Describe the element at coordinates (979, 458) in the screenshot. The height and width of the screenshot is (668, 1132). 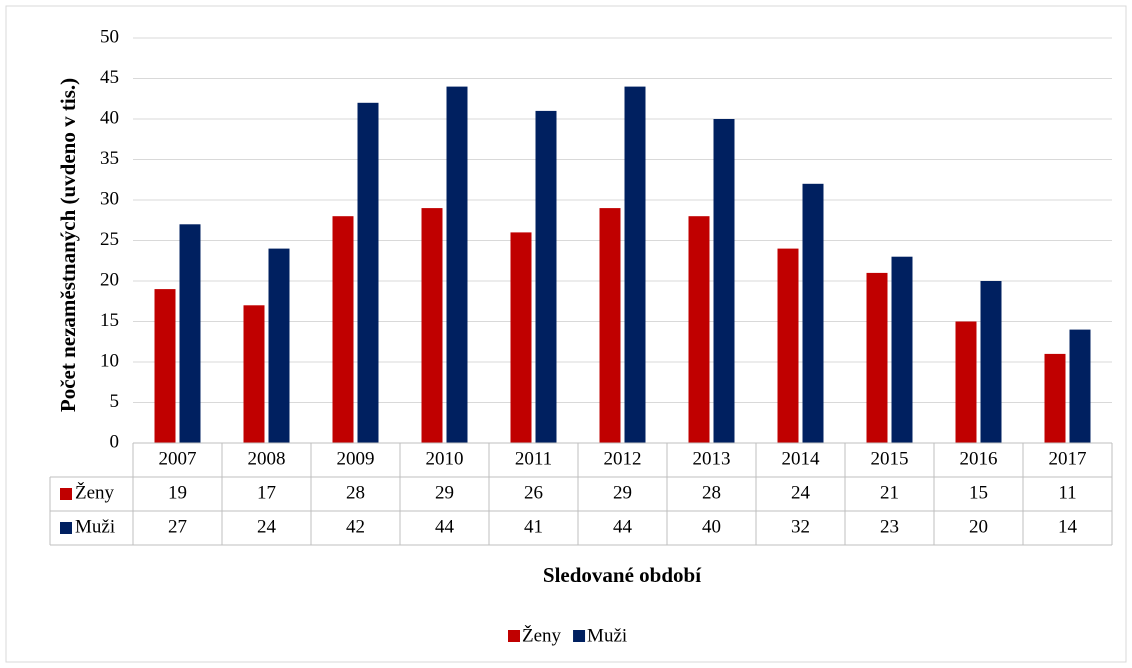
I see `x-tick-label: 2016` at that location.